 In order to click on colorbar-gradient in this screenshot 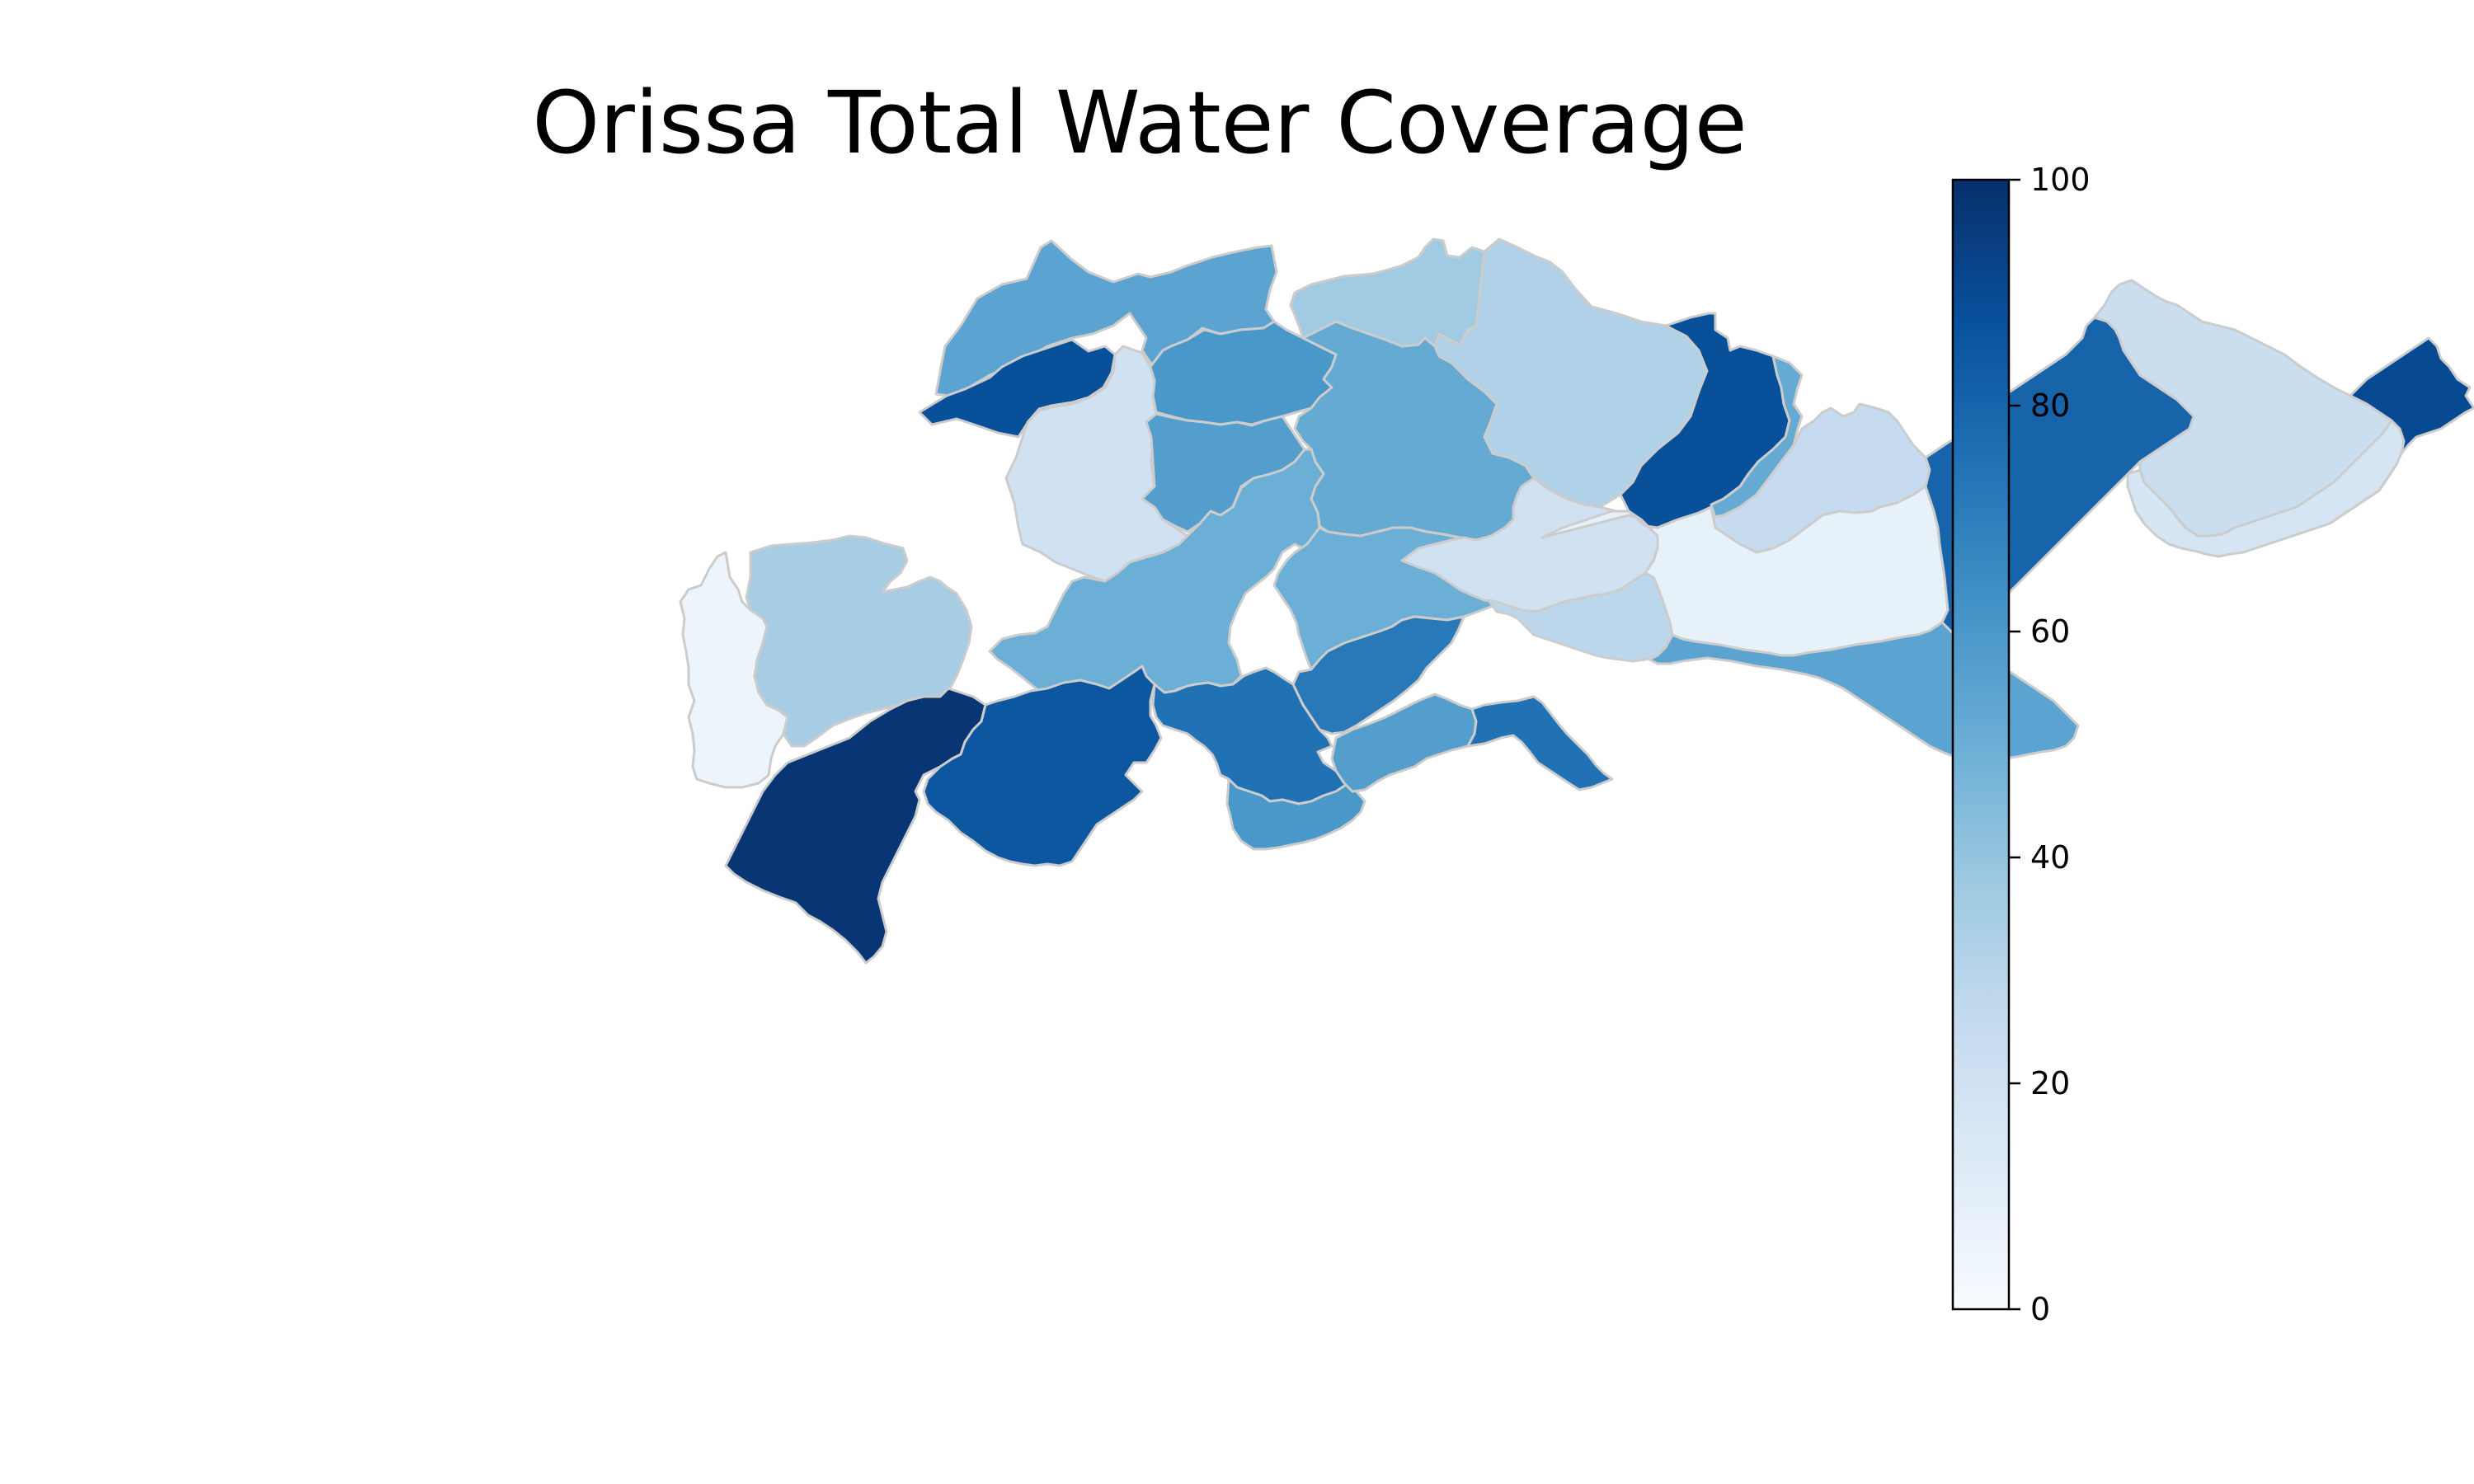, I will do `click(1981, 744)`.